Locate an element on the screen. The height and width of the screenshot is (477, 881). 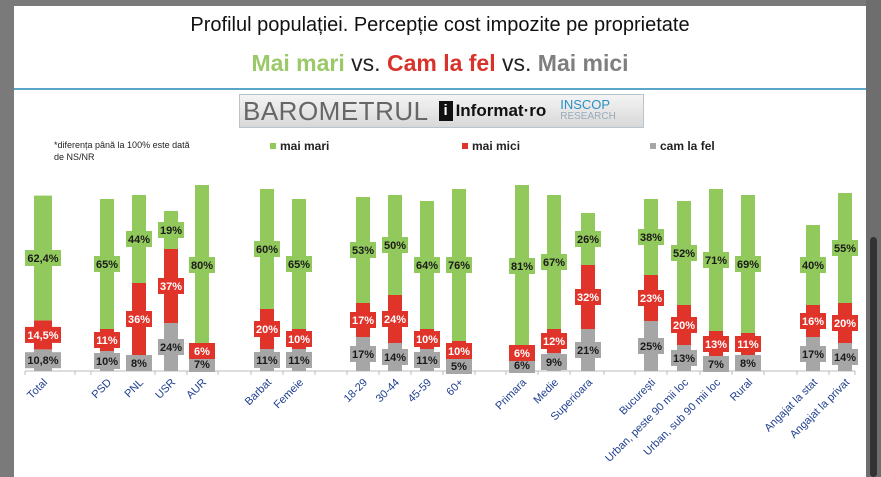
logo-inscop: INSCOP RESEARCH is located at coordinates (588, 110).